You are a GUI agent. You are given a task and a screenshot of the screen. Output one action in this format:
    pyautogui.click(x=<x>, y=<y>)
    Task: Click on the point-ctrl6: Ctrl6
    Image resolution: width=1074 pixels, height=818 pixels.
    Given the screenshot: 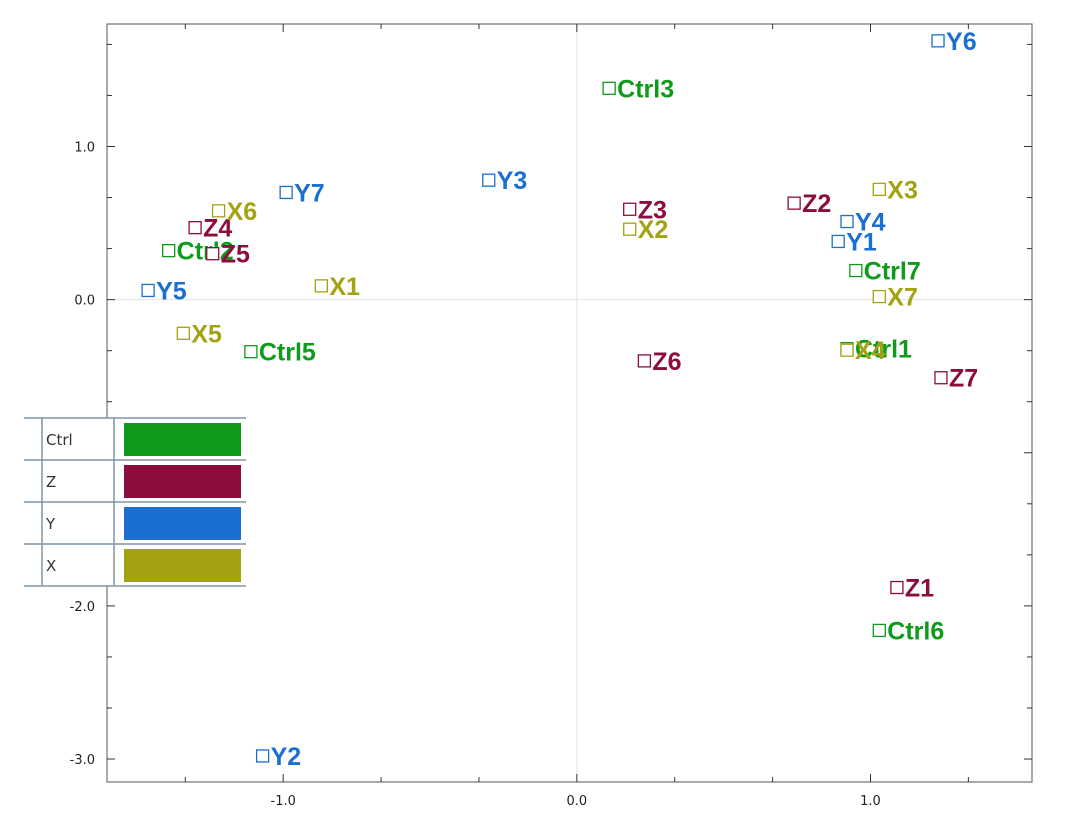 What is the action you would take?
    pyautogui.click(x=908, y=631)
    